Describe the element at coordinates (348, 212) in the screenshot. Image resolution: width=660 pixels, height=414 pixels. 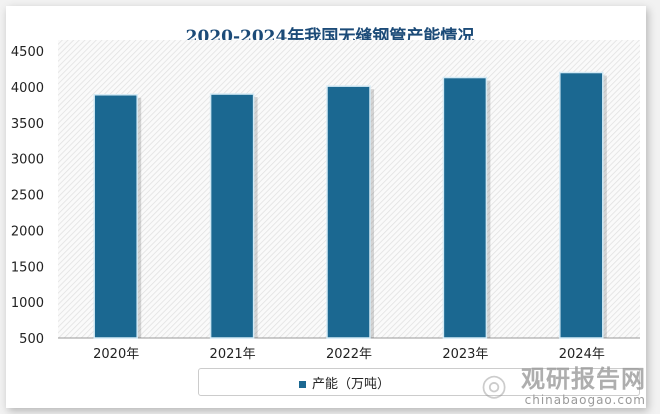
I see `bar-2022年` at that location.